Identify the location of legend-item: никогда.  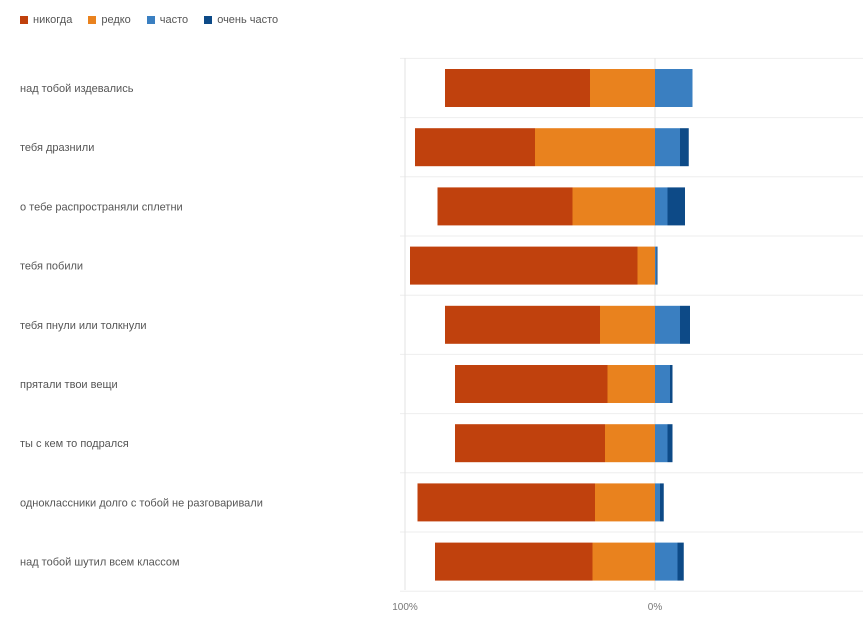
(46, 20).